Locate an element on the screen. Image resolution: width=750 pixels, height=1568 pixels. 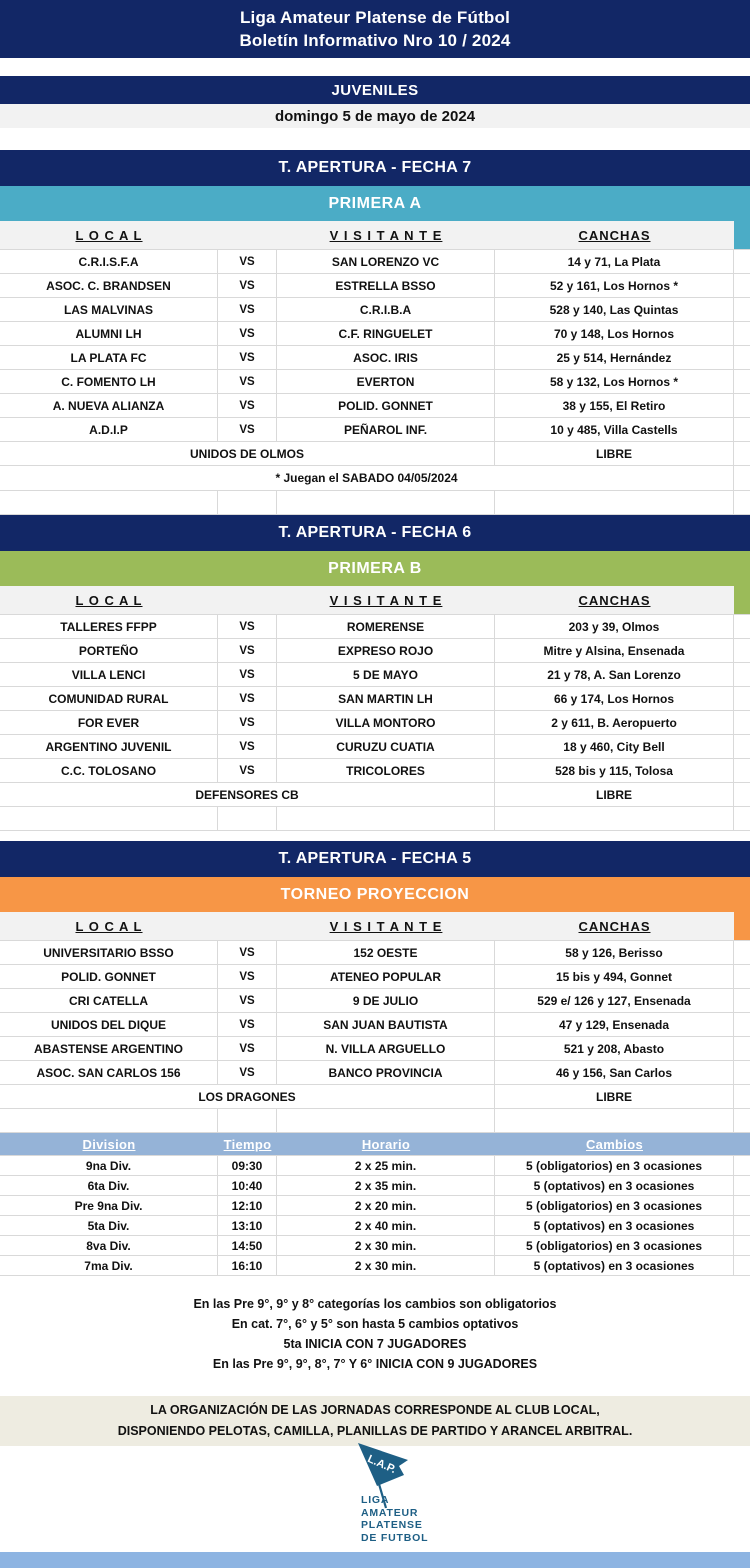
local-team-cell: LA PLATA FC is located at coordinates (109, 358).